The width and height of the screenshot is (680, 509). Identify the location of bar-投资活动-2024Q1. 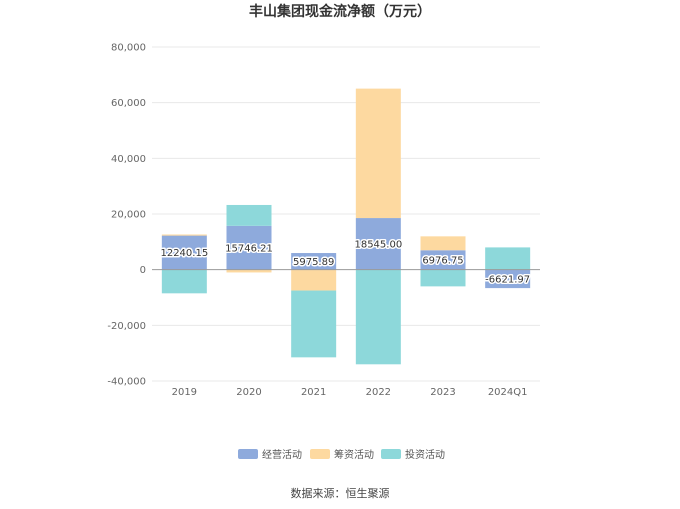
(508, 258).